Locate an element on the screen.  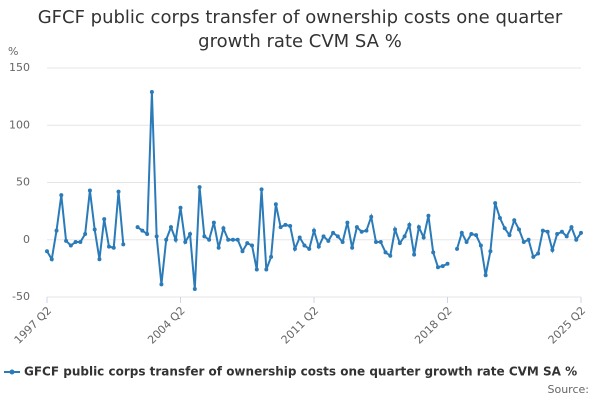
y-tick-label: -50 is located at coordinates (21, 296).